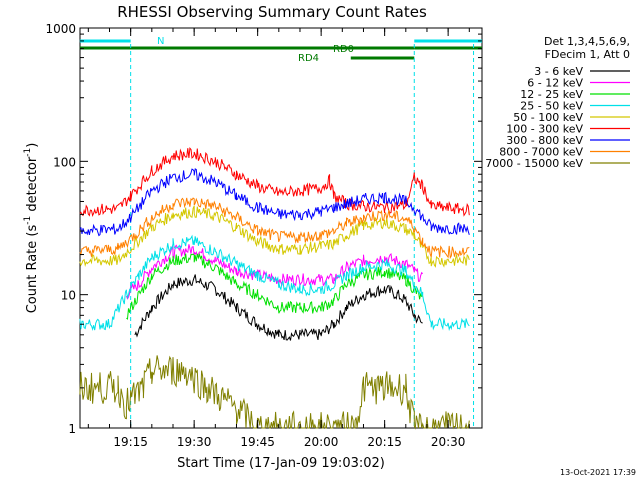 The width and height of the screenshot is (640, 480). What do you see at coordinates (194, 442) in the screenshot?
I see `x-tick-label: 19:30` at bounding box center [194, 442].